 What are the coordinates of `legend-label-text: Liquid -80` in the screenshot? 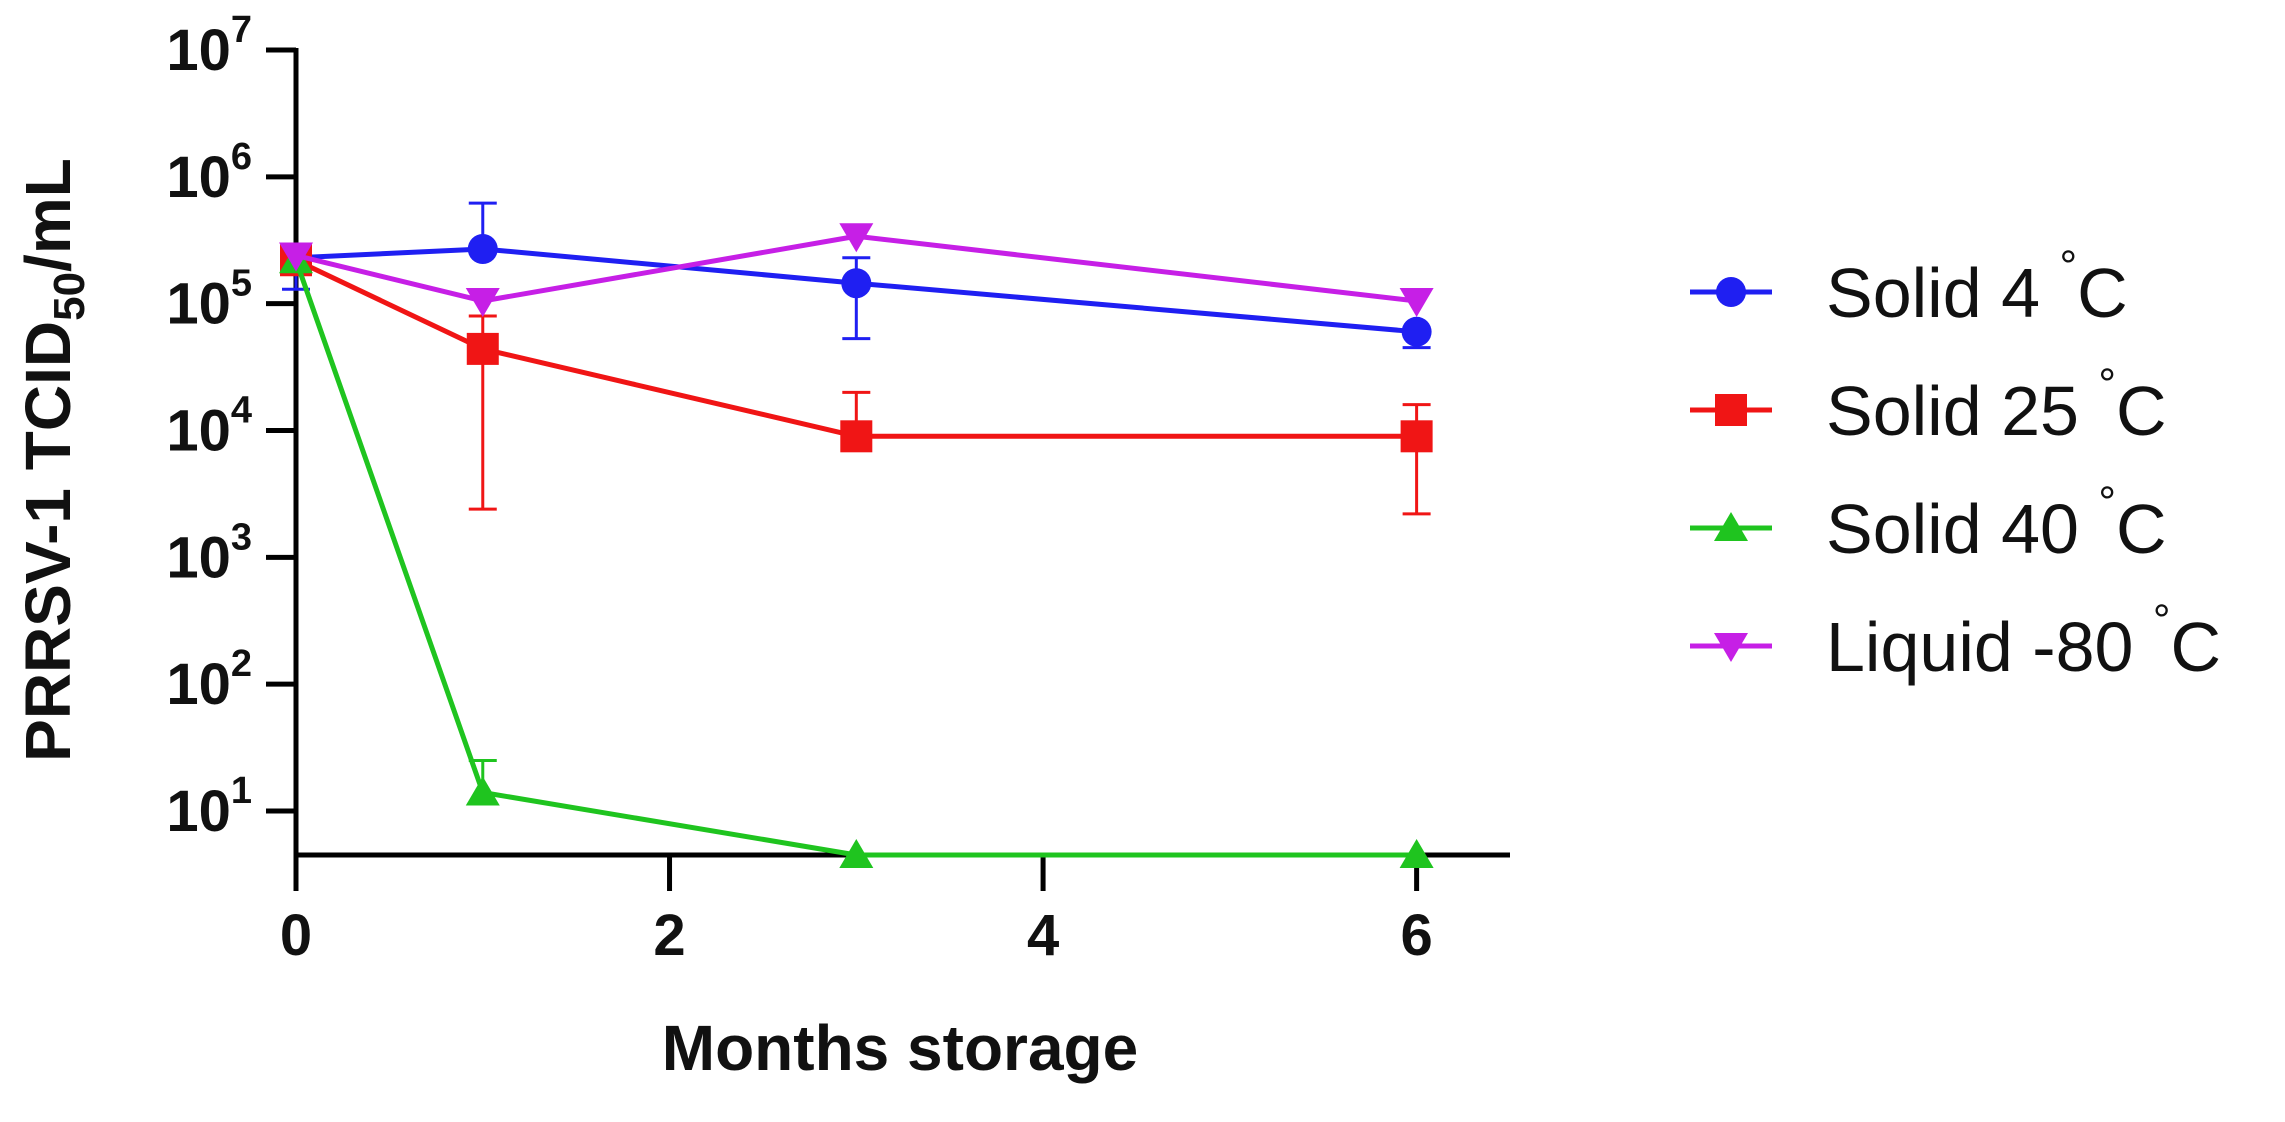 It's located at (1989, 647).